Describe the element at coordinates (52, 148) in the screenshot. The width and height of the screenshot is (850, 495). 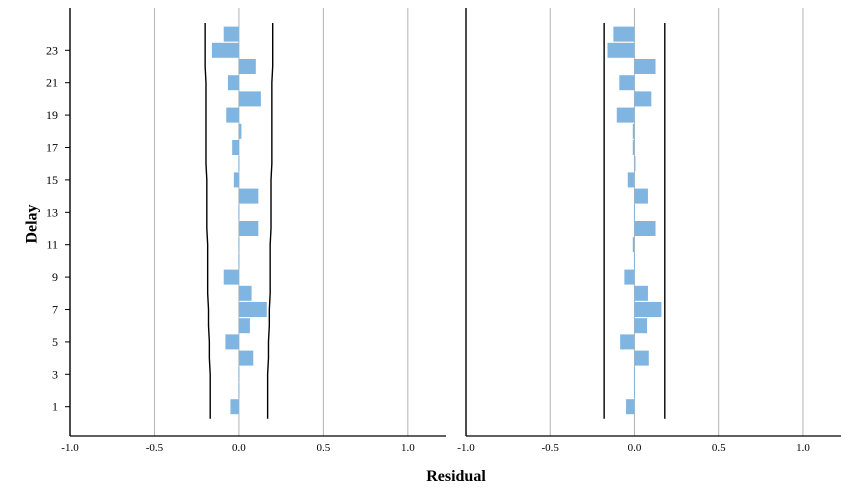
I see `y-tick-label: 17` at that location.